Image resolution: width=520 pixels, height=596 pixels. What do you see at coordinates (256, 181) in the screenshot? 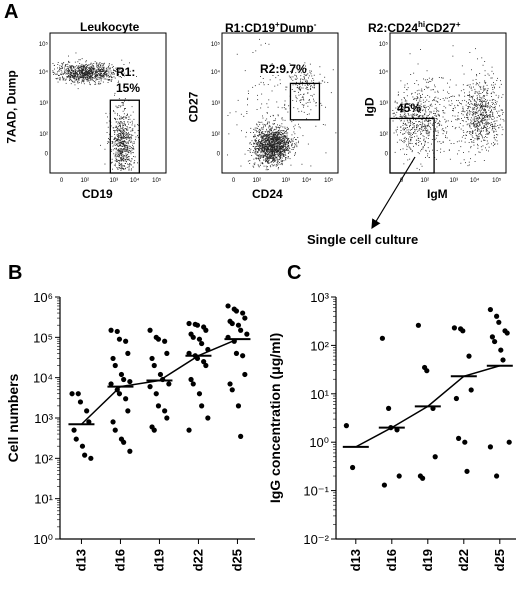
I see `facs-x-tick: 10²` at bounding box center [256, 181].